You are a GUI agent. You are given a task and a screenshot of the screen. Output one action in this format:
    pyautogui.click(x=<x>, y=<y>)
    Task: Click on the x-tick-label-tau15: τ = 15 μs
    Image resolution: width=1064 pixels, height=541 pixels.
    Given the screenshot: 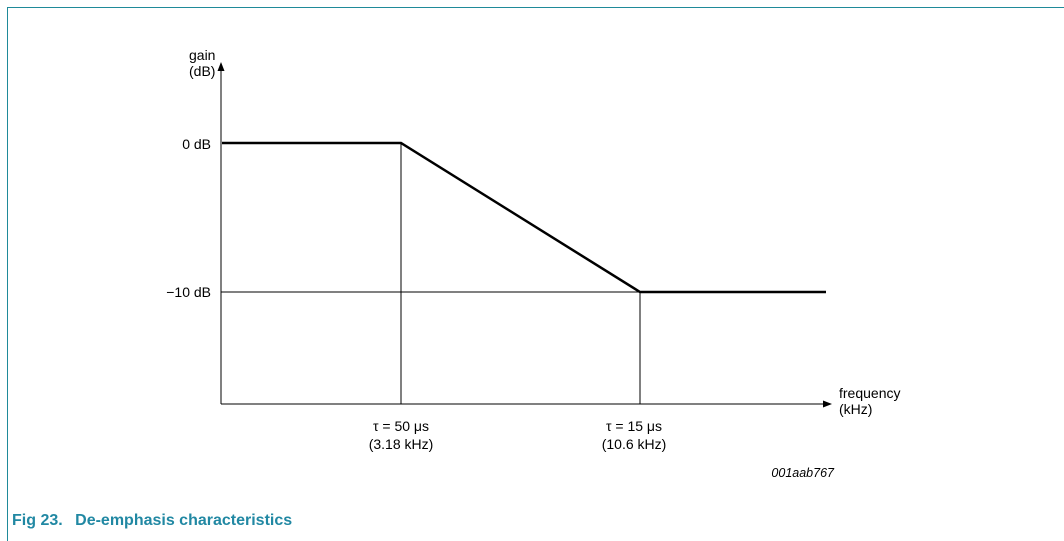 What is the action you would take?
    pyautogui.click(x=634, y=426)
    